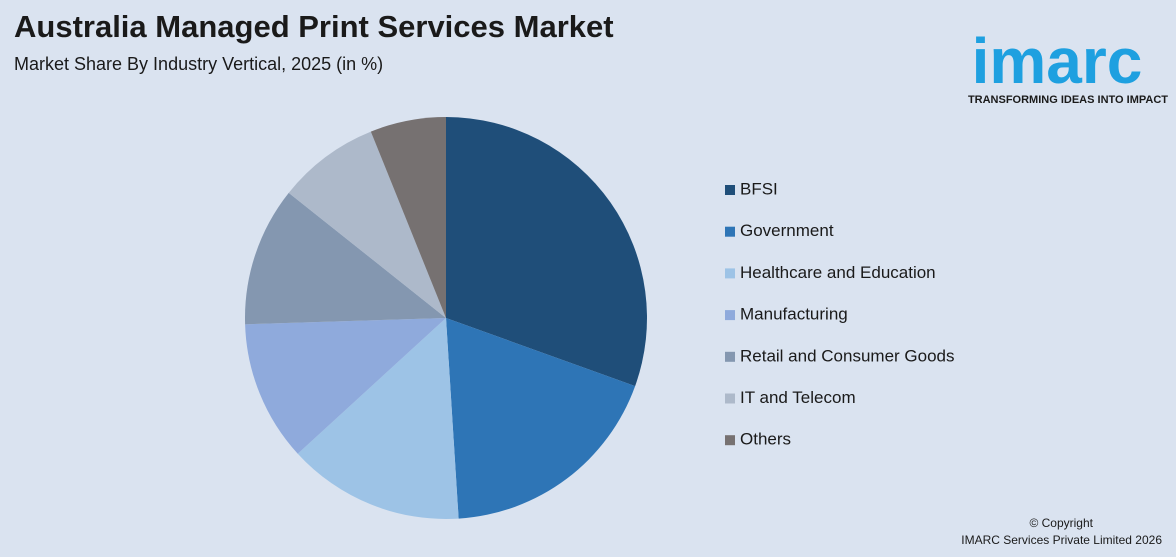 This screenshot has width=1176, height=557. I want to click on company: IMARC Services Private Limited 2026, so click(1061, 540).